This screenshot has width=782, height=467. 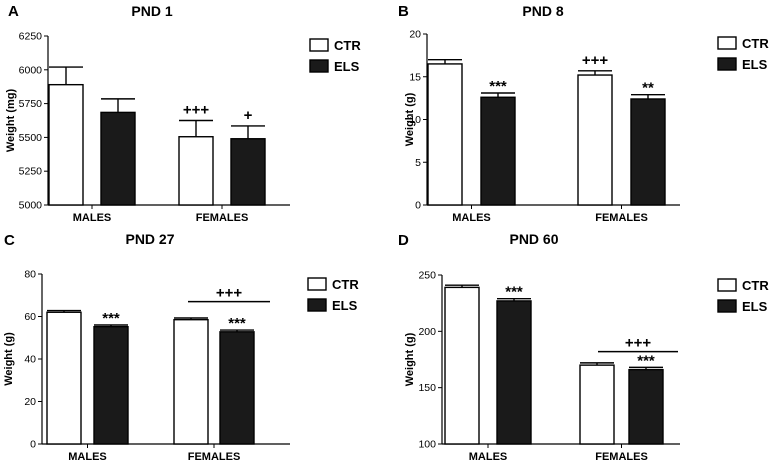 What do you see at coordinates (30, 275) in the screenshot?
I see `y-tick-label: 80` at bounding box center [30, 275].